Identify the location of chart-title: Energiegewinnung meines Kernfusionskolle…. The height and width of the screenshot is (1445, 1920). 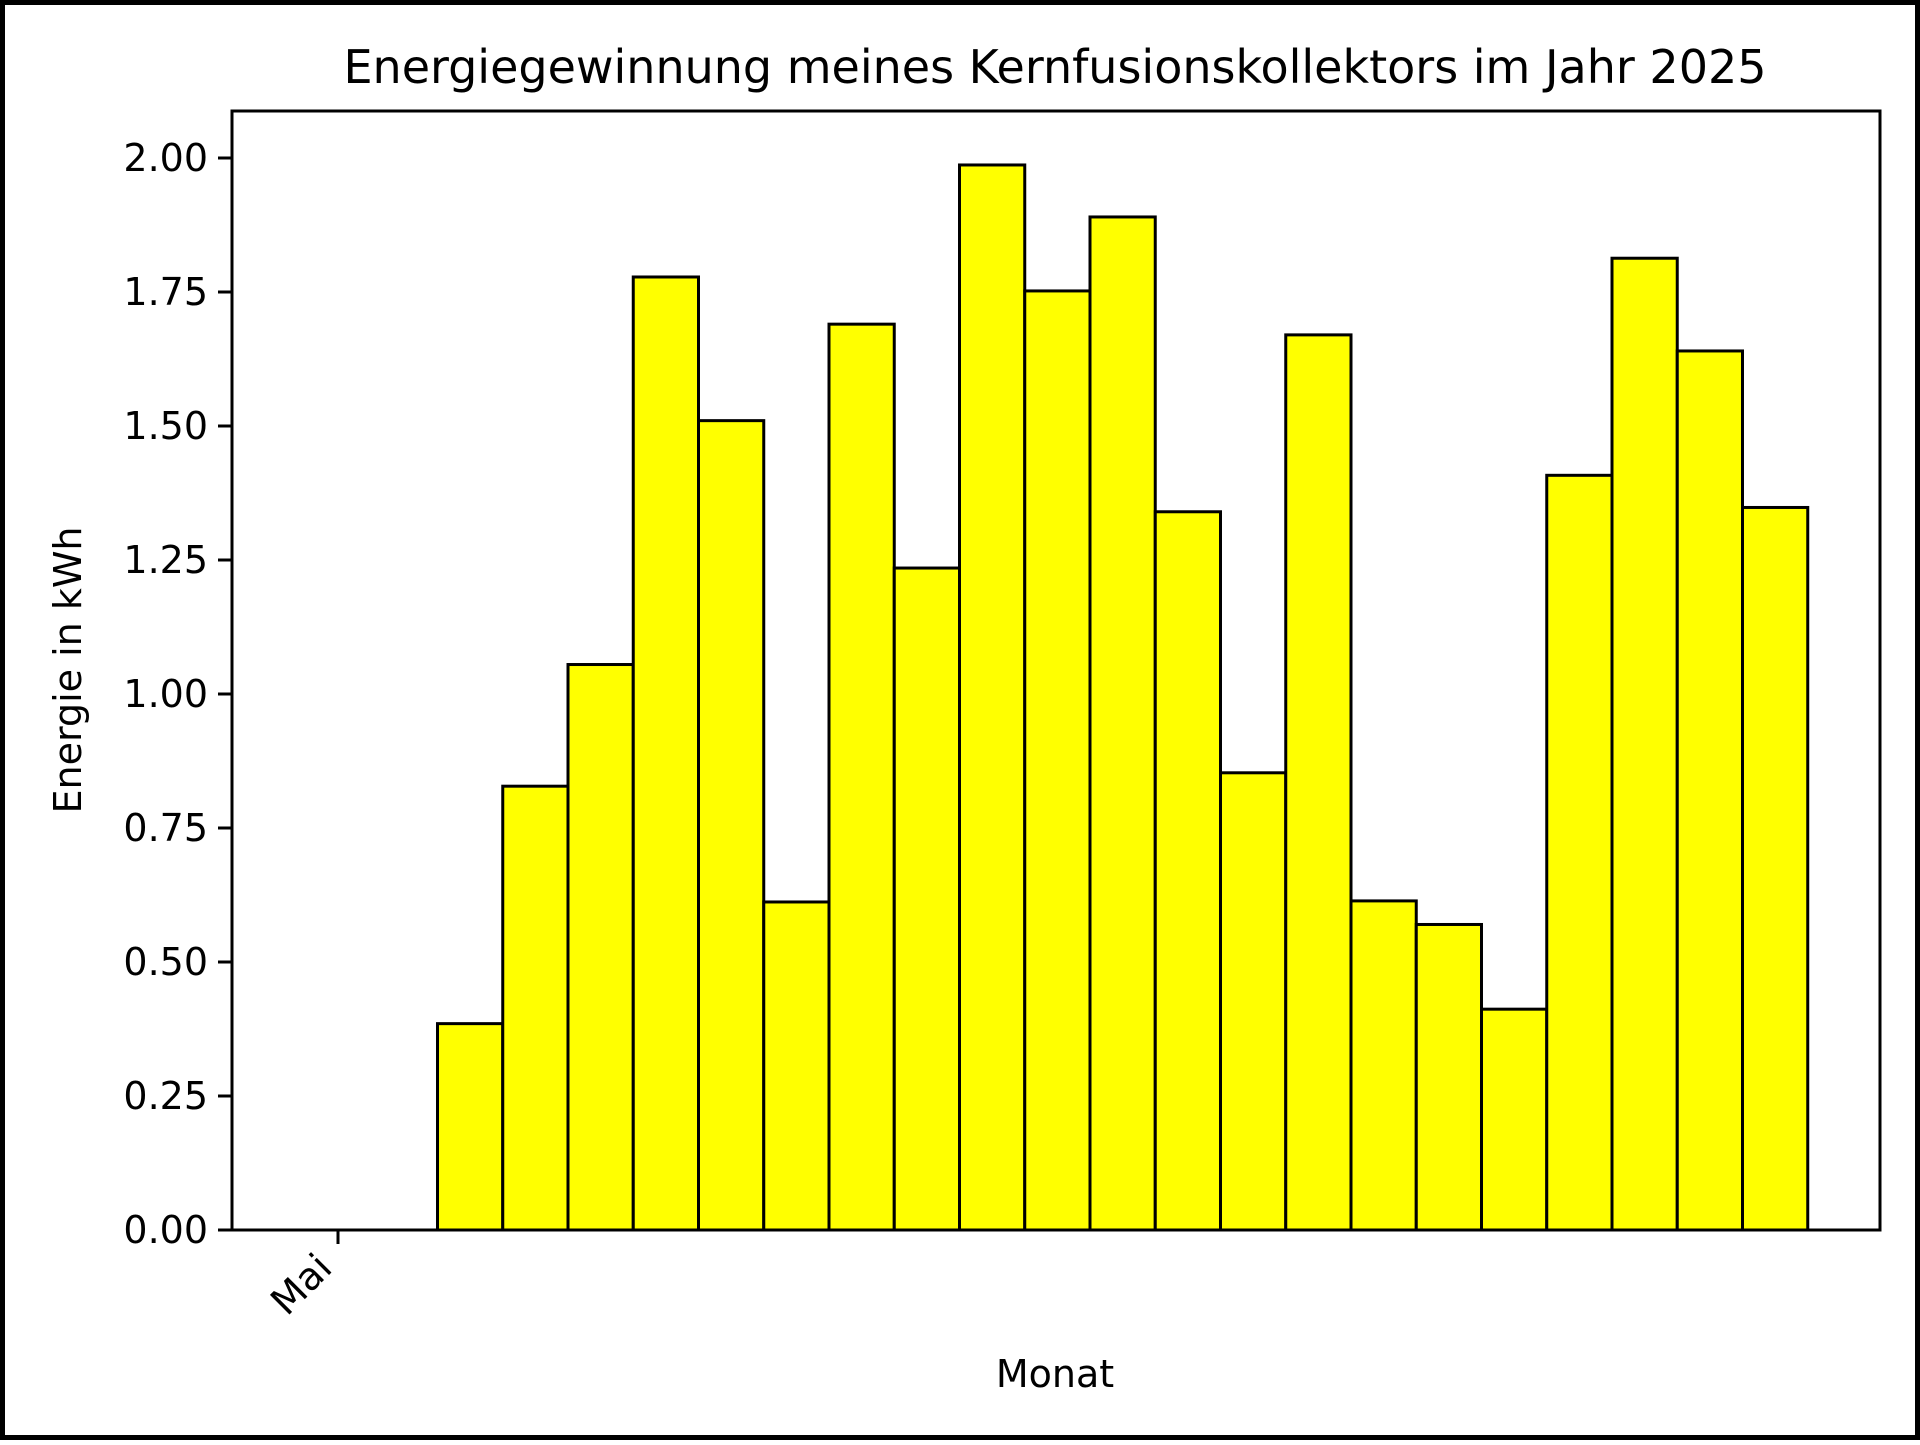
(1054, 67).